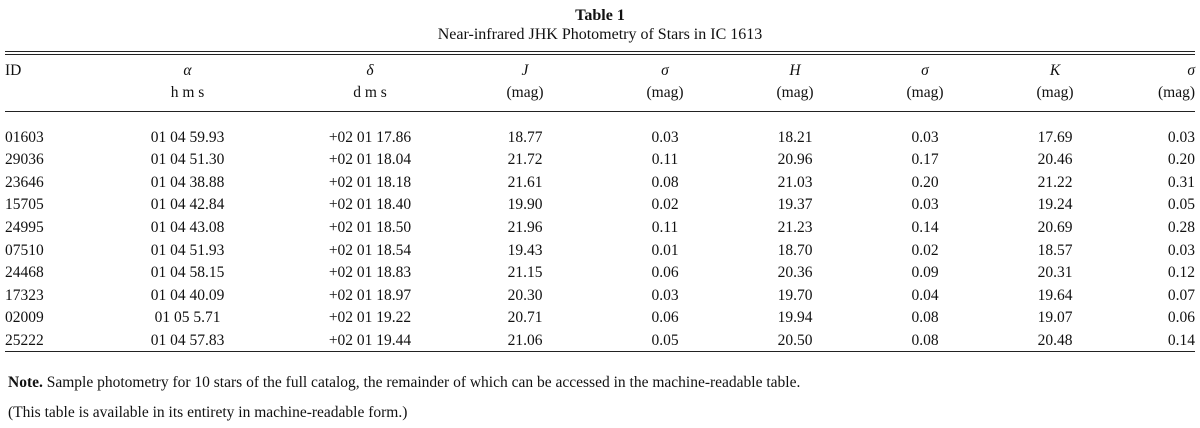  What do you see at coordinates (665, 92) in the screenshot?
I see `column-unit-sigma-j: (mag)` at bounding box center [665, 92].